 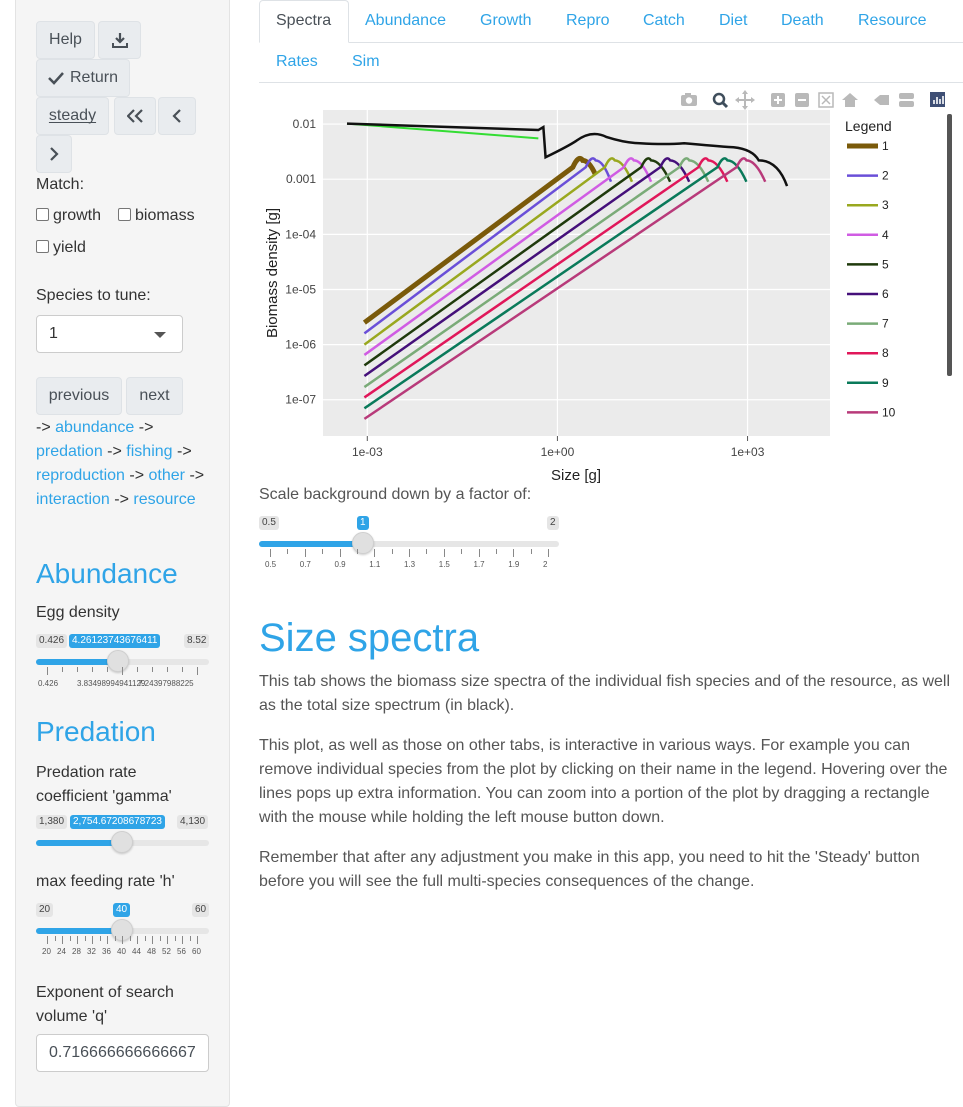 I want to click on legend-item-2: 2, so click(x=868, y=176).